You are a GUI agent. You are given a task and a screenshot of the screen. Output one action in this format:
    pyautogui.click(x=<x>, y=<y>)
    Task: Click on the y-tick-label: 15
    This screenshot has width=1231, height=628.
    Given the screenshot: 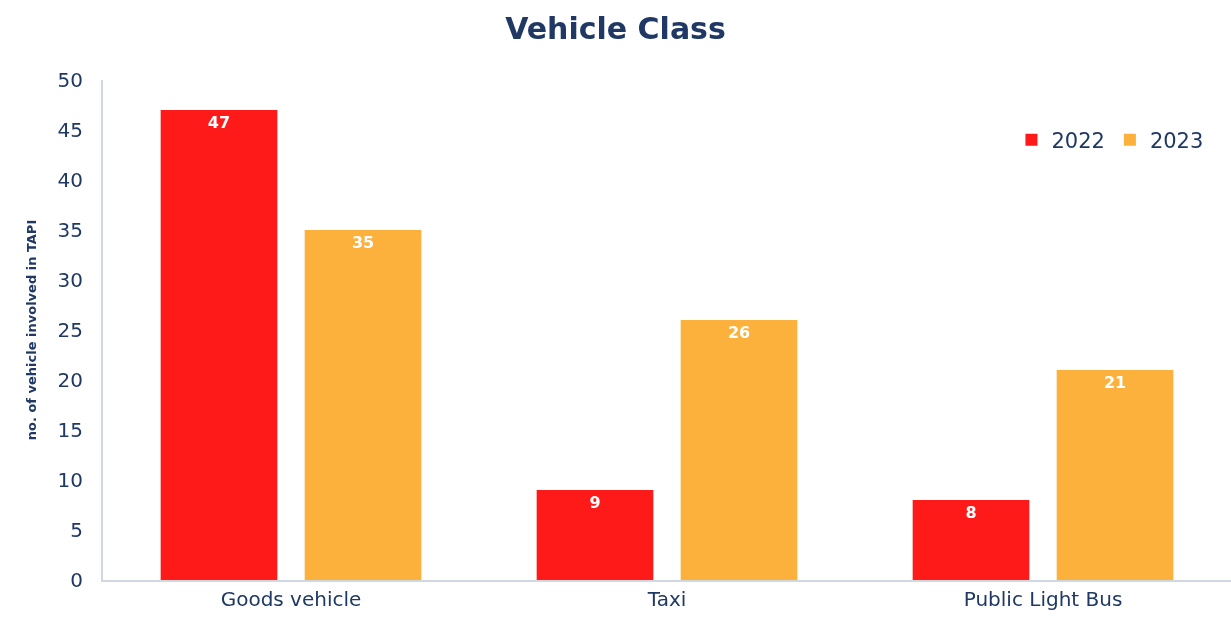 What is the action you would take?
    pyautogui.click(x=70, y=430)
    